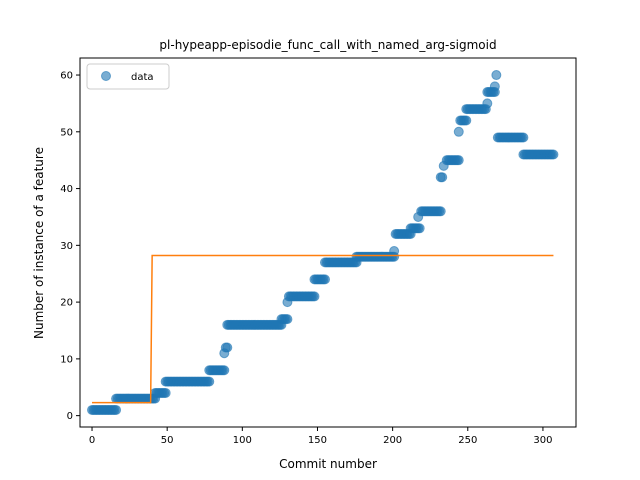 This screenshot has height=480, width=640. I want to click on y-tick-label: 50, so click(66, 132).